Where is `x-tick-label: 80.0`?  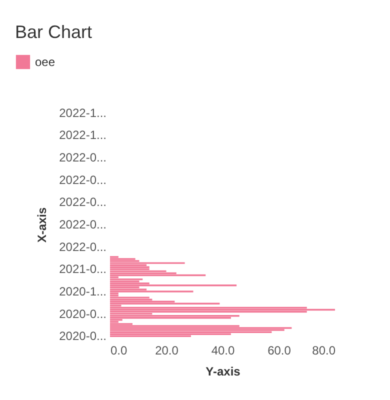
x-tick-label: 80.0 is located at coordinates (324, 351).